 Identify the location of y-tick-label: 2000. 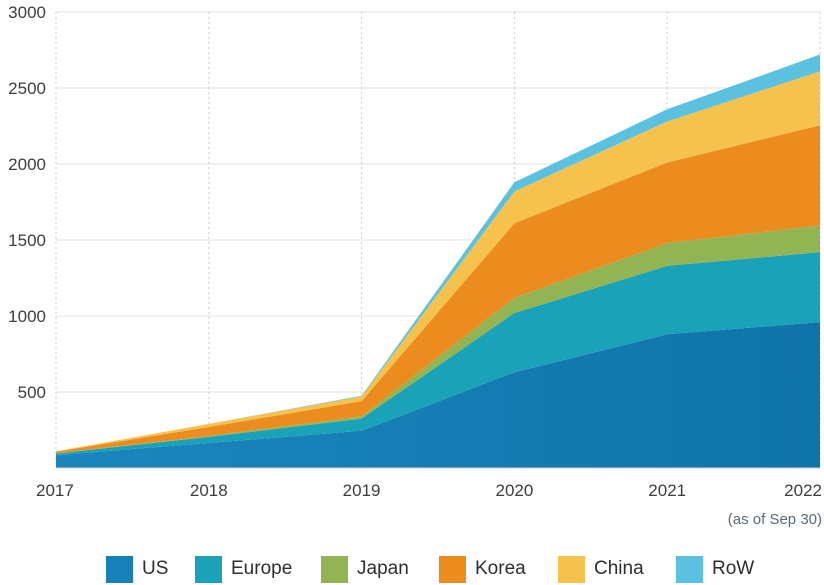
(27, 164).